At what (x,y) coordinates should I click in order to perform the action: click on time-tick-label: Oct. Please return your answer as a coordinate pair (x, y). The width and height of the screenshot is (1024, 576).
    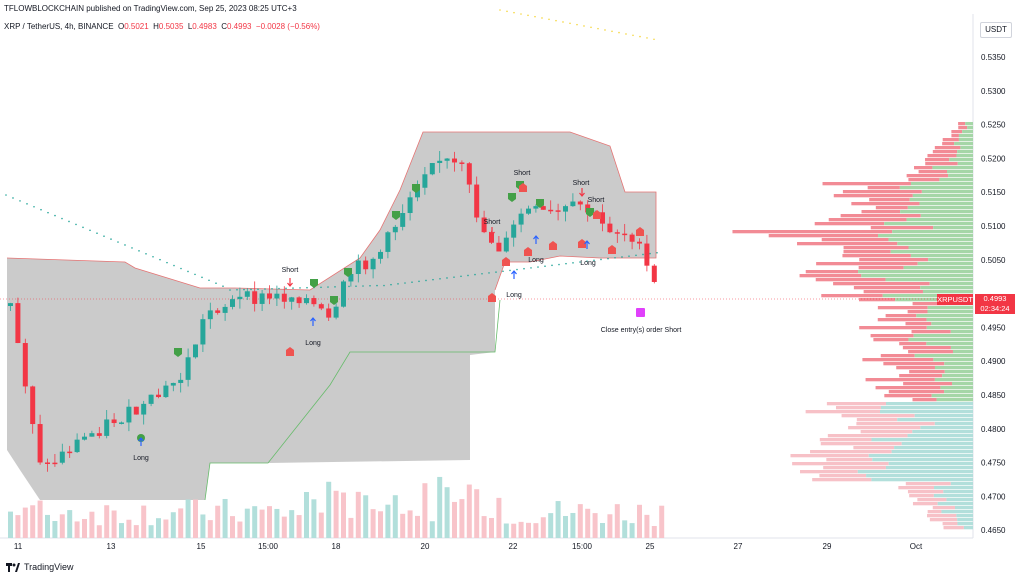
    Looking at the image, I should click on (916, 546).